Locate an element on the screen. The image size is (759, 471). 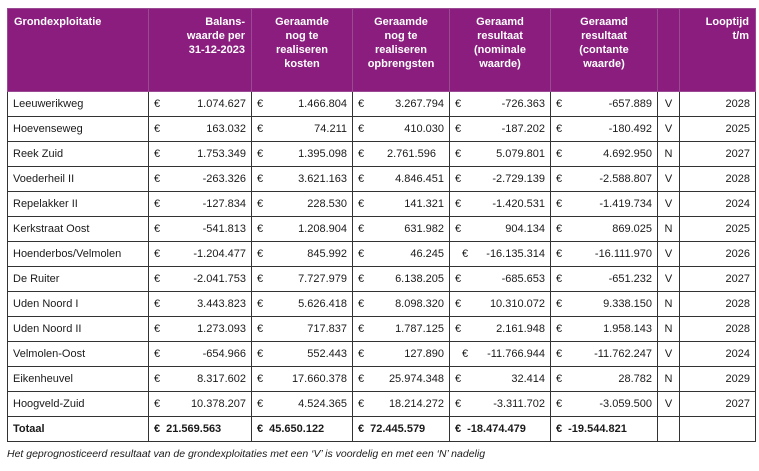
cell-contant: € -19.544.821 is located at coordinates (604, 429).